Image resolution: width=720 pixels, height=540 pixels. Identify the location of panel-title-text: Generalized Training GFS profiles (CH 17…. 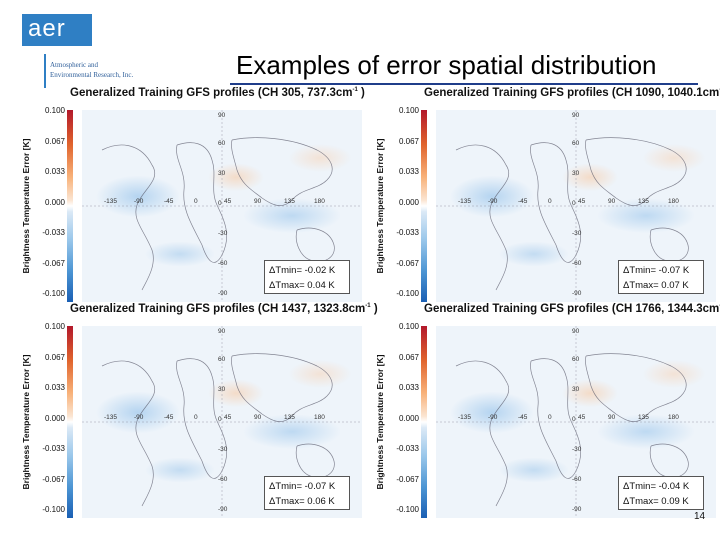
(572, 309).